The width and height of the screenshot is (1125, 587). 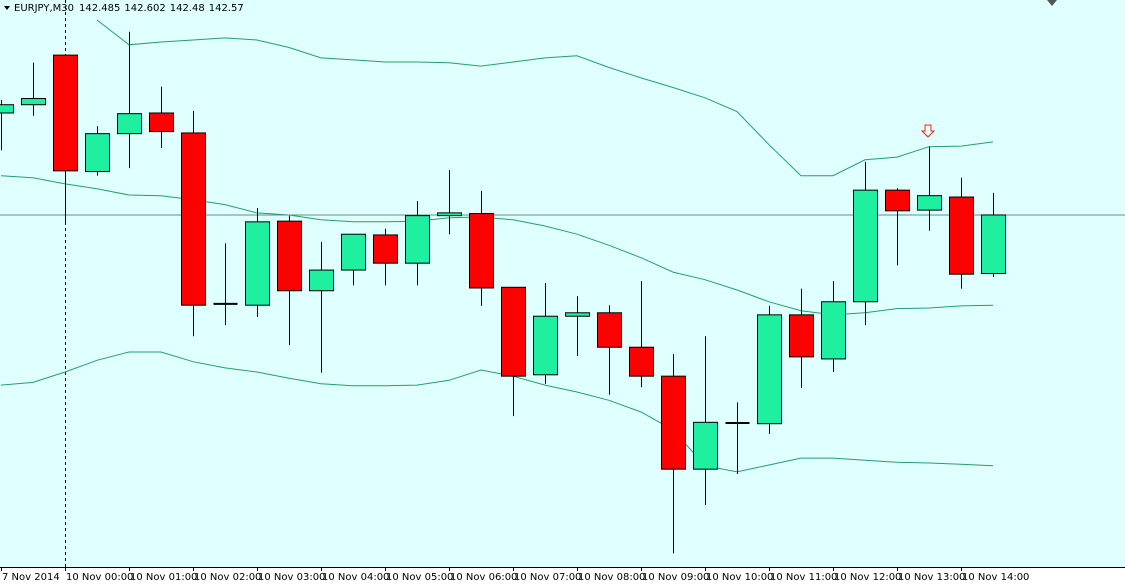 What do you see at coordinates (144, 8) in the screenshot?
I see `header-high: 142.602` at bounding box center [144, 8].